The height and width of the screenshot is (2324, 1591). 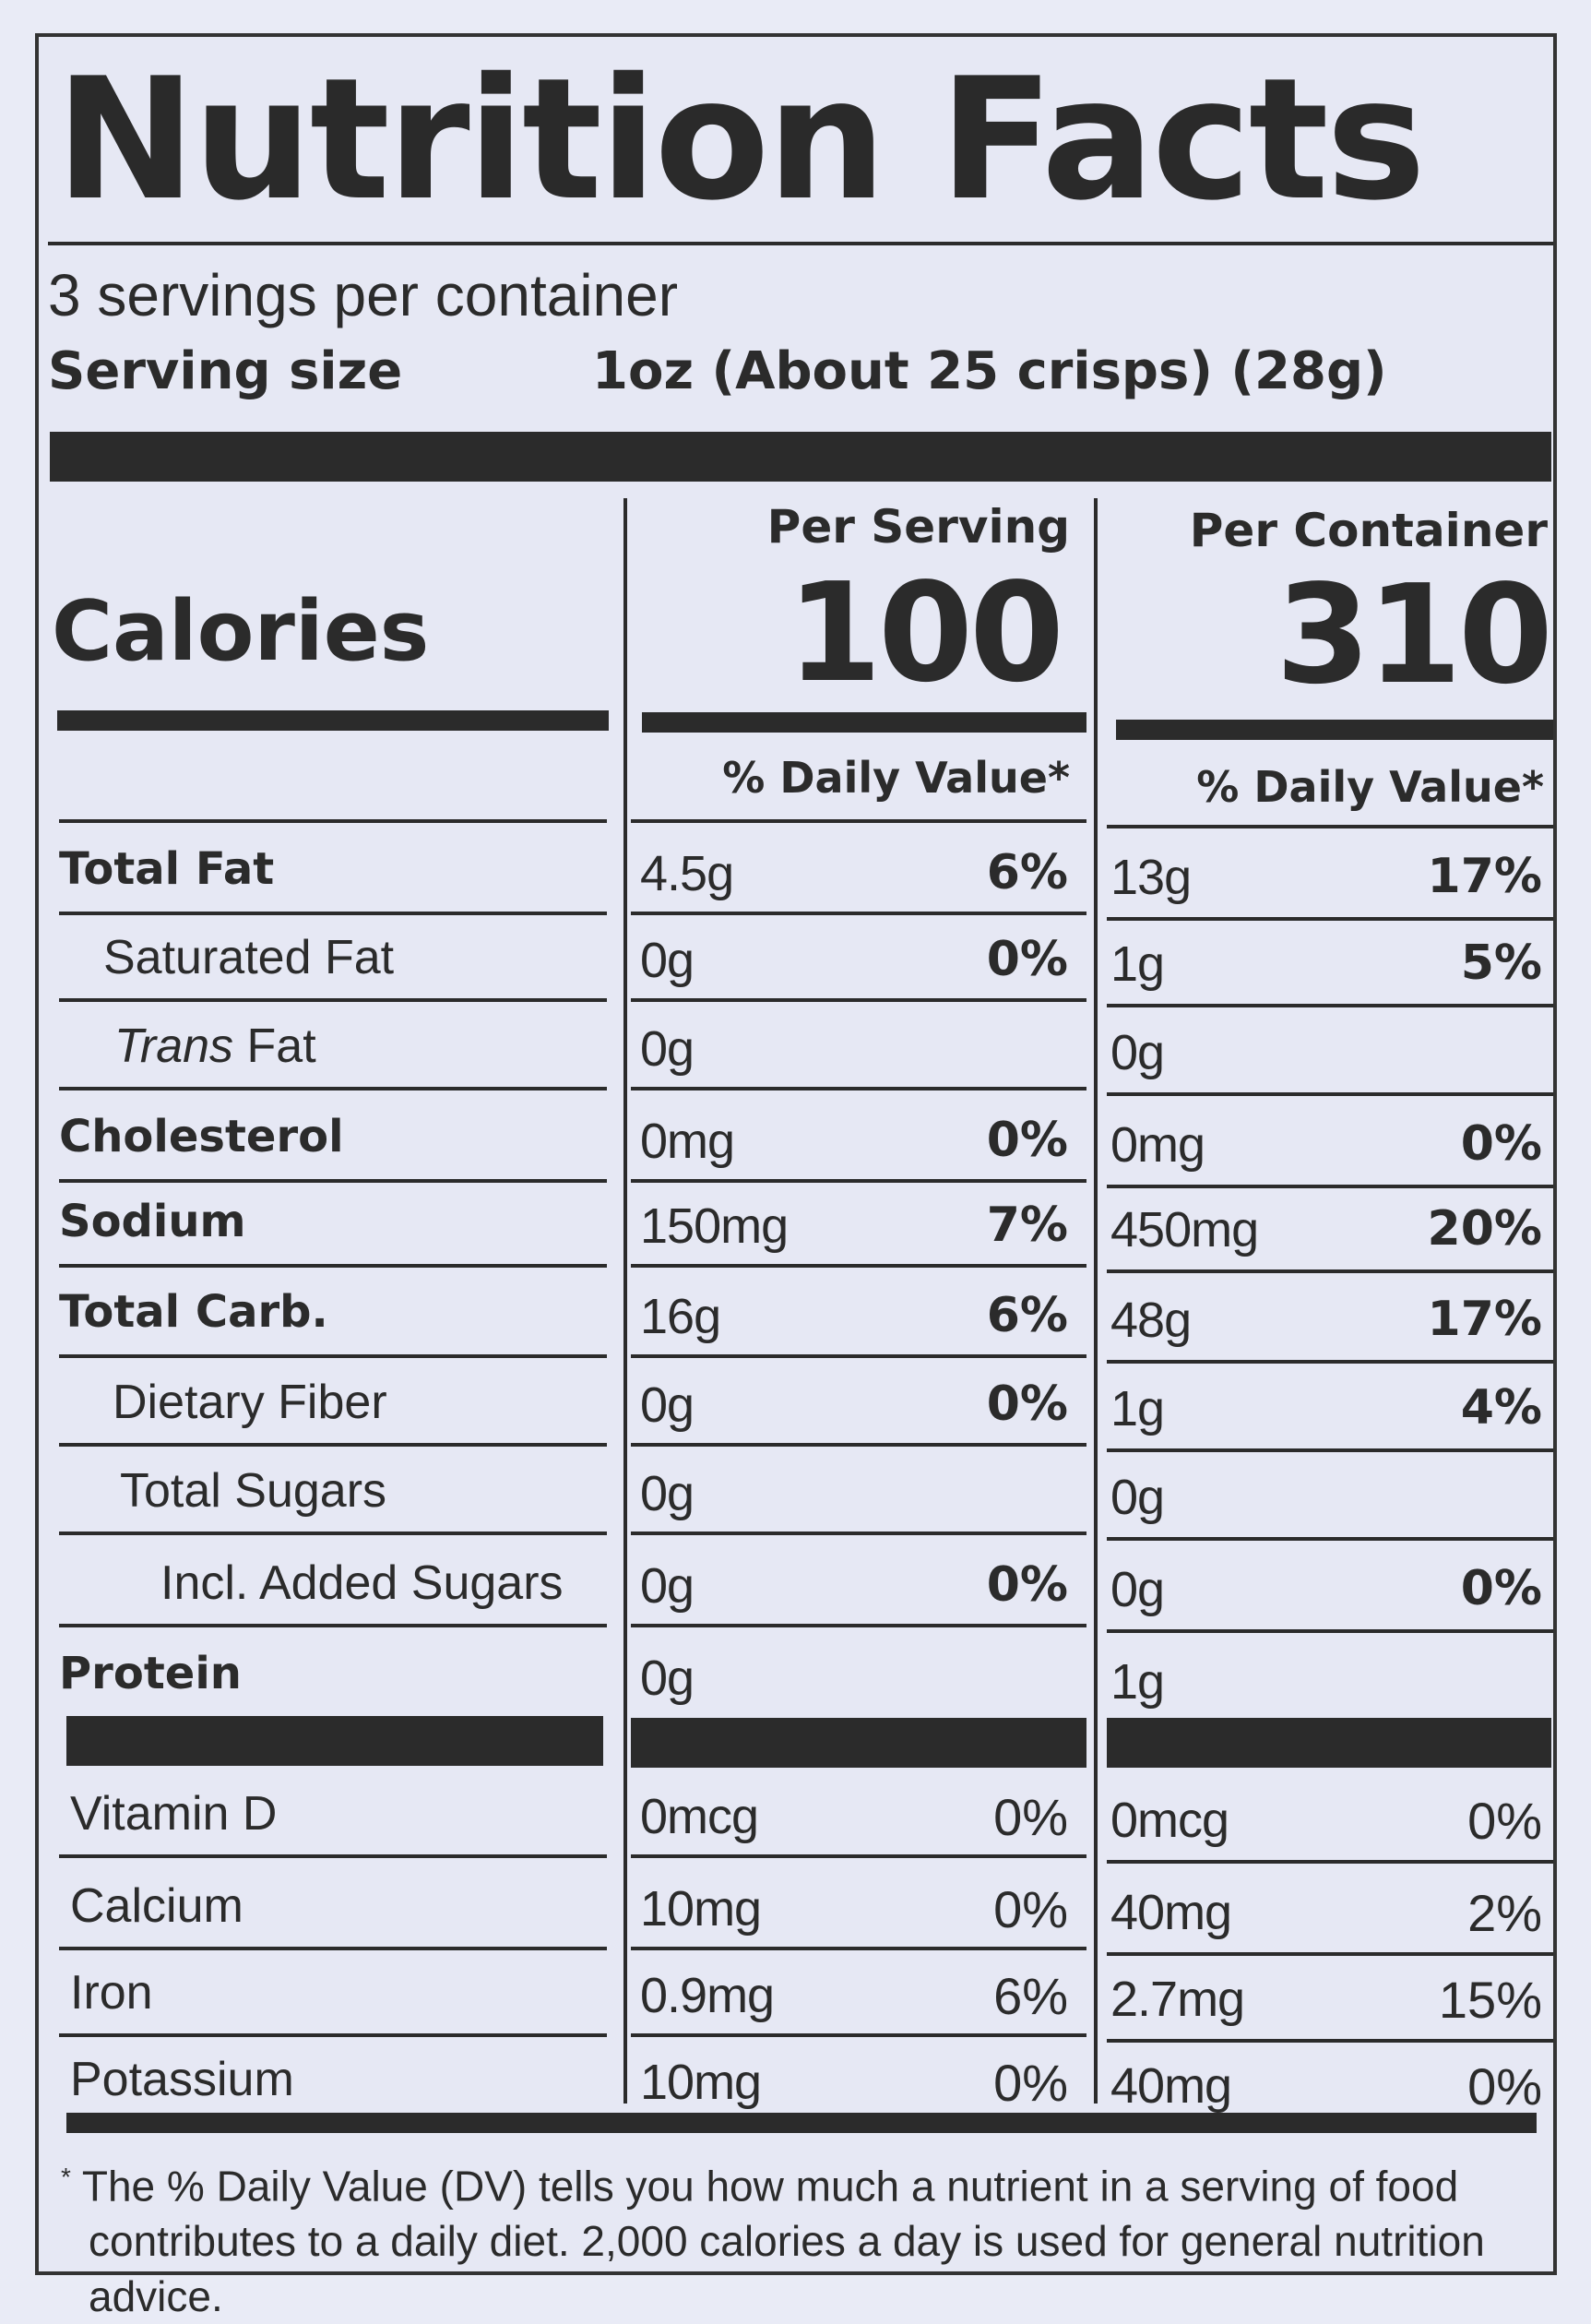 I want to click on container-amount: 0mg, so click(x=1157, y=1145).